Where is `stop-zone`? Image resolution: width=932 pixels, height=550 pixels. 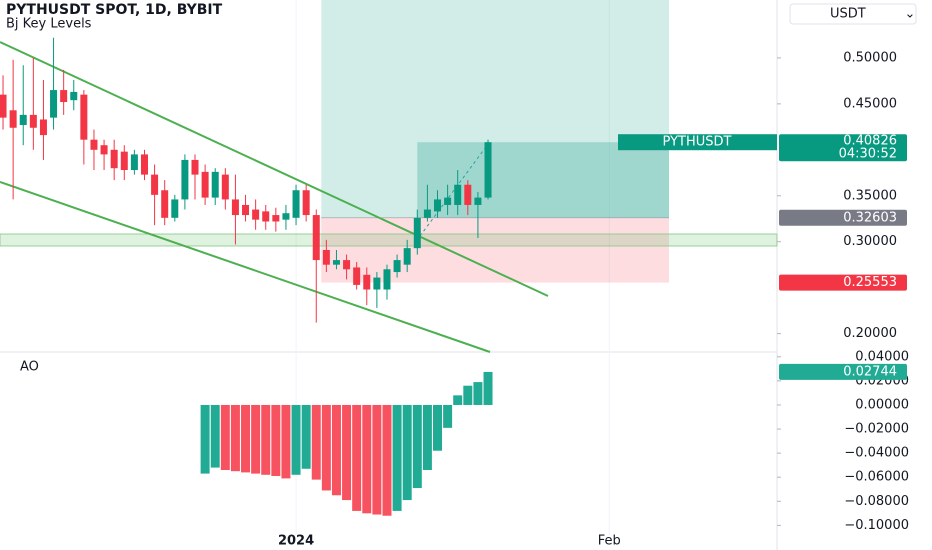 stop-zone is located at coordinates (495, 250).